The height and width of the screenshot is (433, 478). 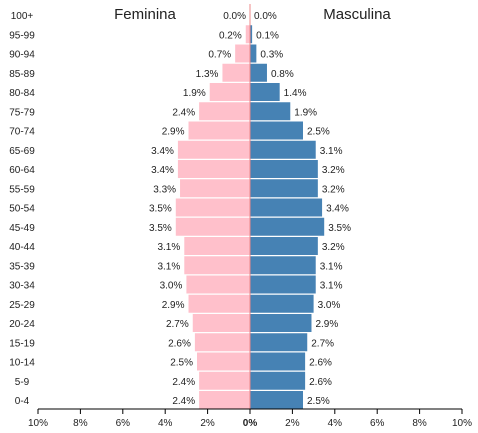 I want to click on age-label-30-34: 30-34, so click(x=22, y=286).